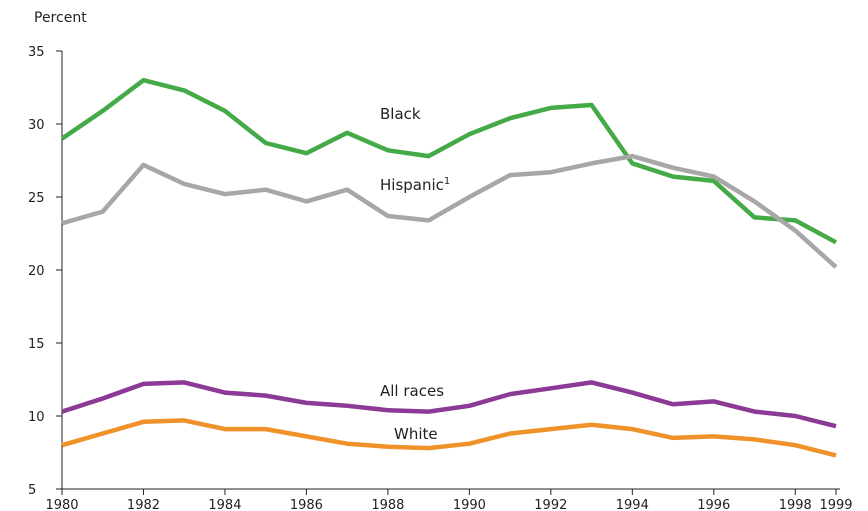 The width and height of the screenshot is (868, 511). I want to click on y-axis-title: Percent, so click(60, 18).